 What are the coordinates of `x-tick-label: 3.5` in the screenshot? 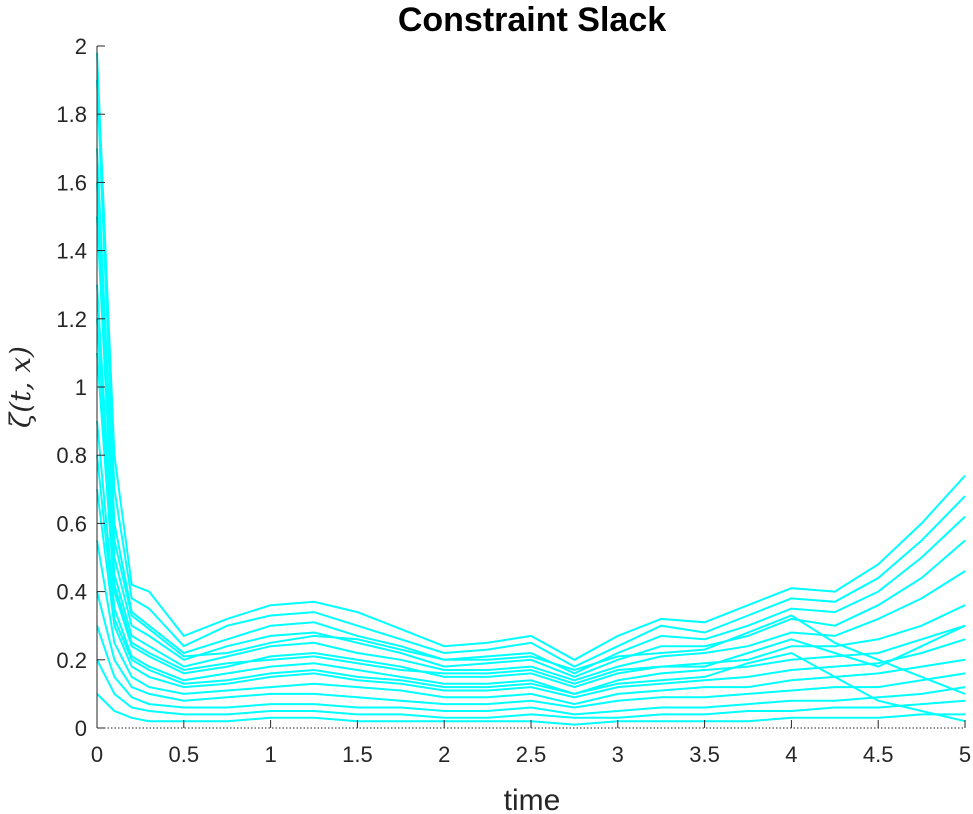 It's located at (704, 754).